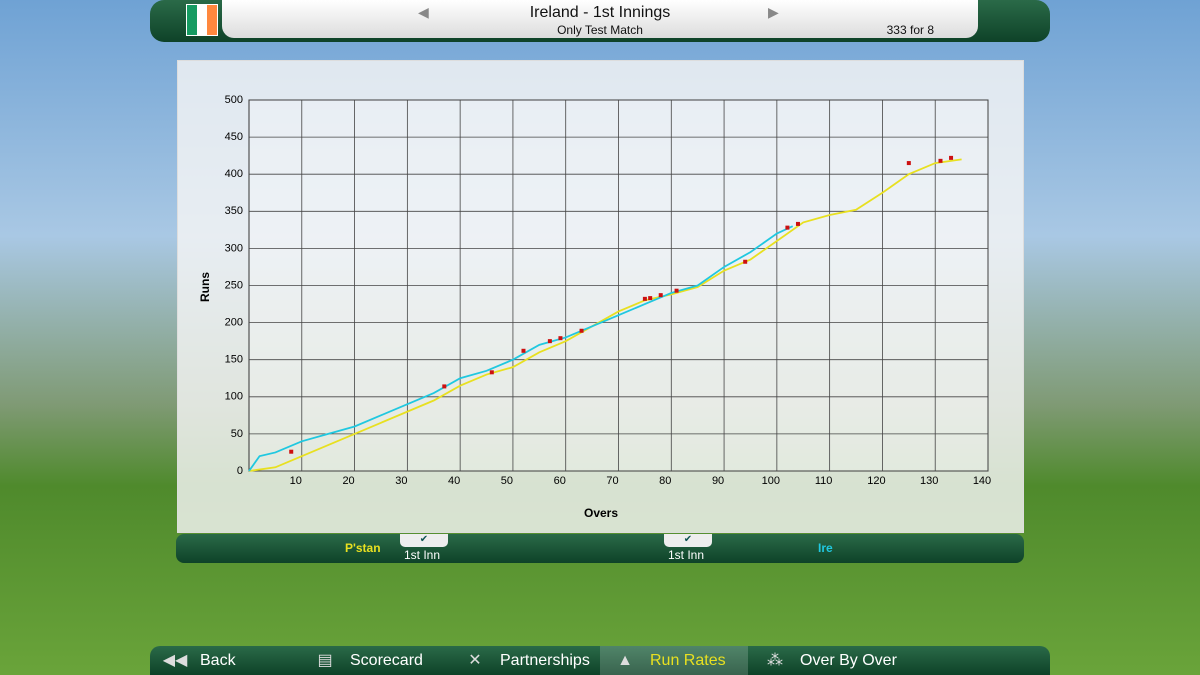 This screenshot has height=675, width=1200. What do you see at coordinates (175, 660) in the screenshot?
I see `nav-icon: ◀◀` at bounding box center [175, 660].